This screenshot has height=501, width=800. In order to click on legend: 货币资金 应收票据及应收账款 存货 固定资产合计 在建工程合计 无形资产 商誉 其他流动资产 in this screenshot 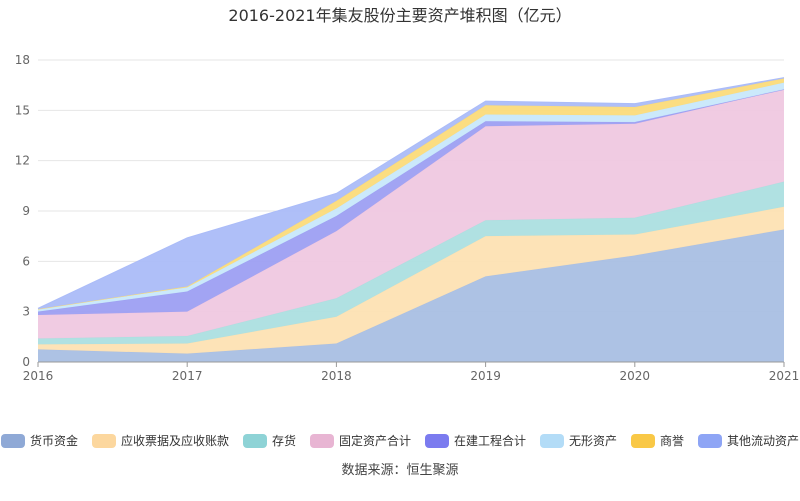, I will do `click(400, 440)`.